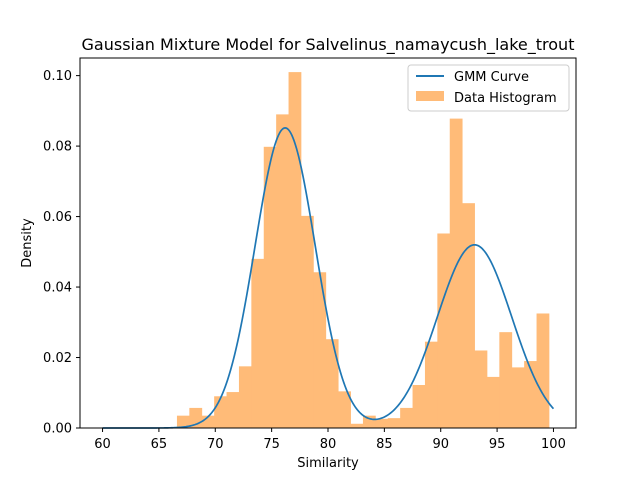  Describe the element at coordinates (57, 217) in the screenshot. I see `y-tick-label: 0.06` at that location.